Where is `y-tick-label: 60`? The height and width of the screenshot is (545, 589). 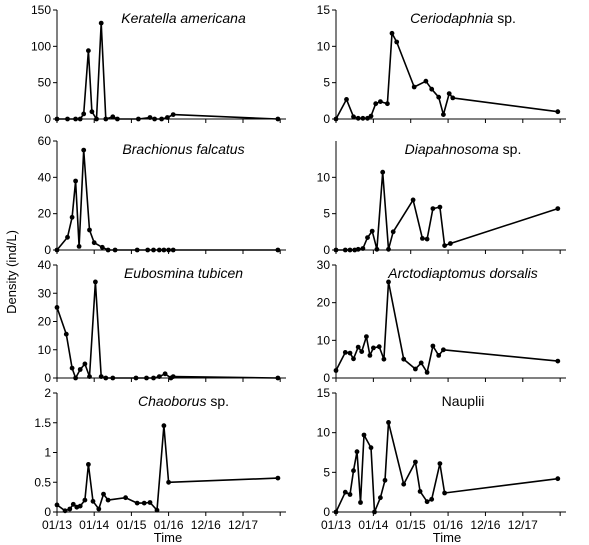
y-tick-label: 60 is located at coordinates (45, 141).